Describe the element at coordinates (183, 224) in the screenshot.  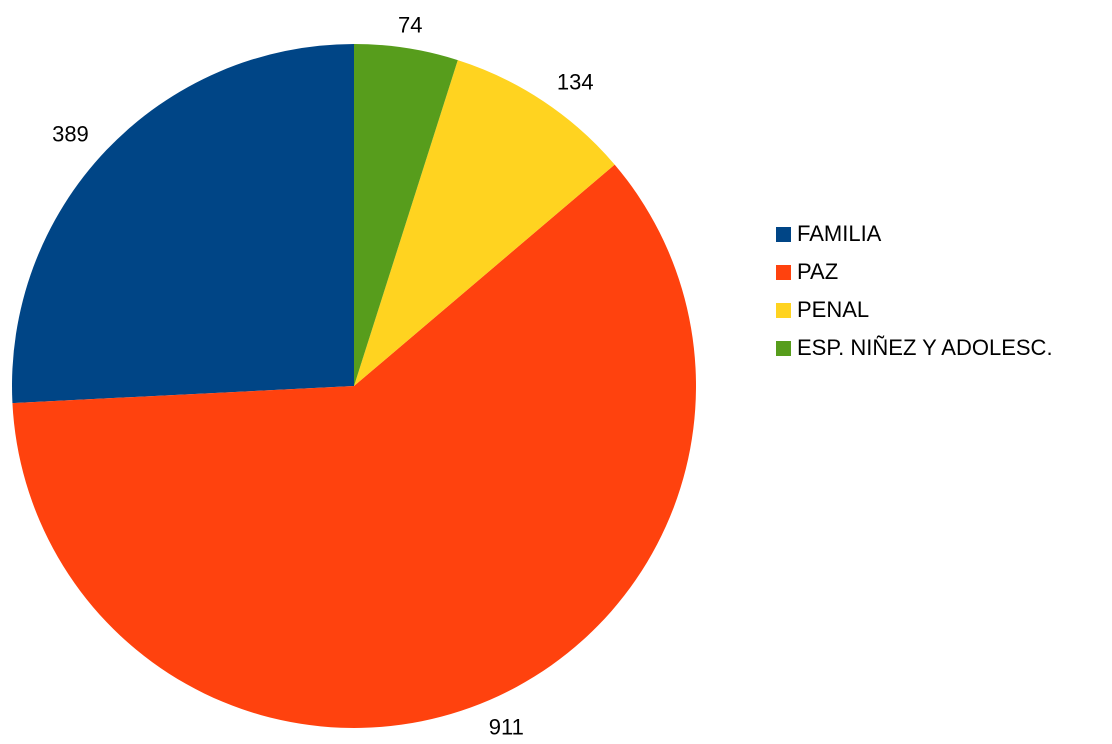
I see `pie-slice-familia` at that location.